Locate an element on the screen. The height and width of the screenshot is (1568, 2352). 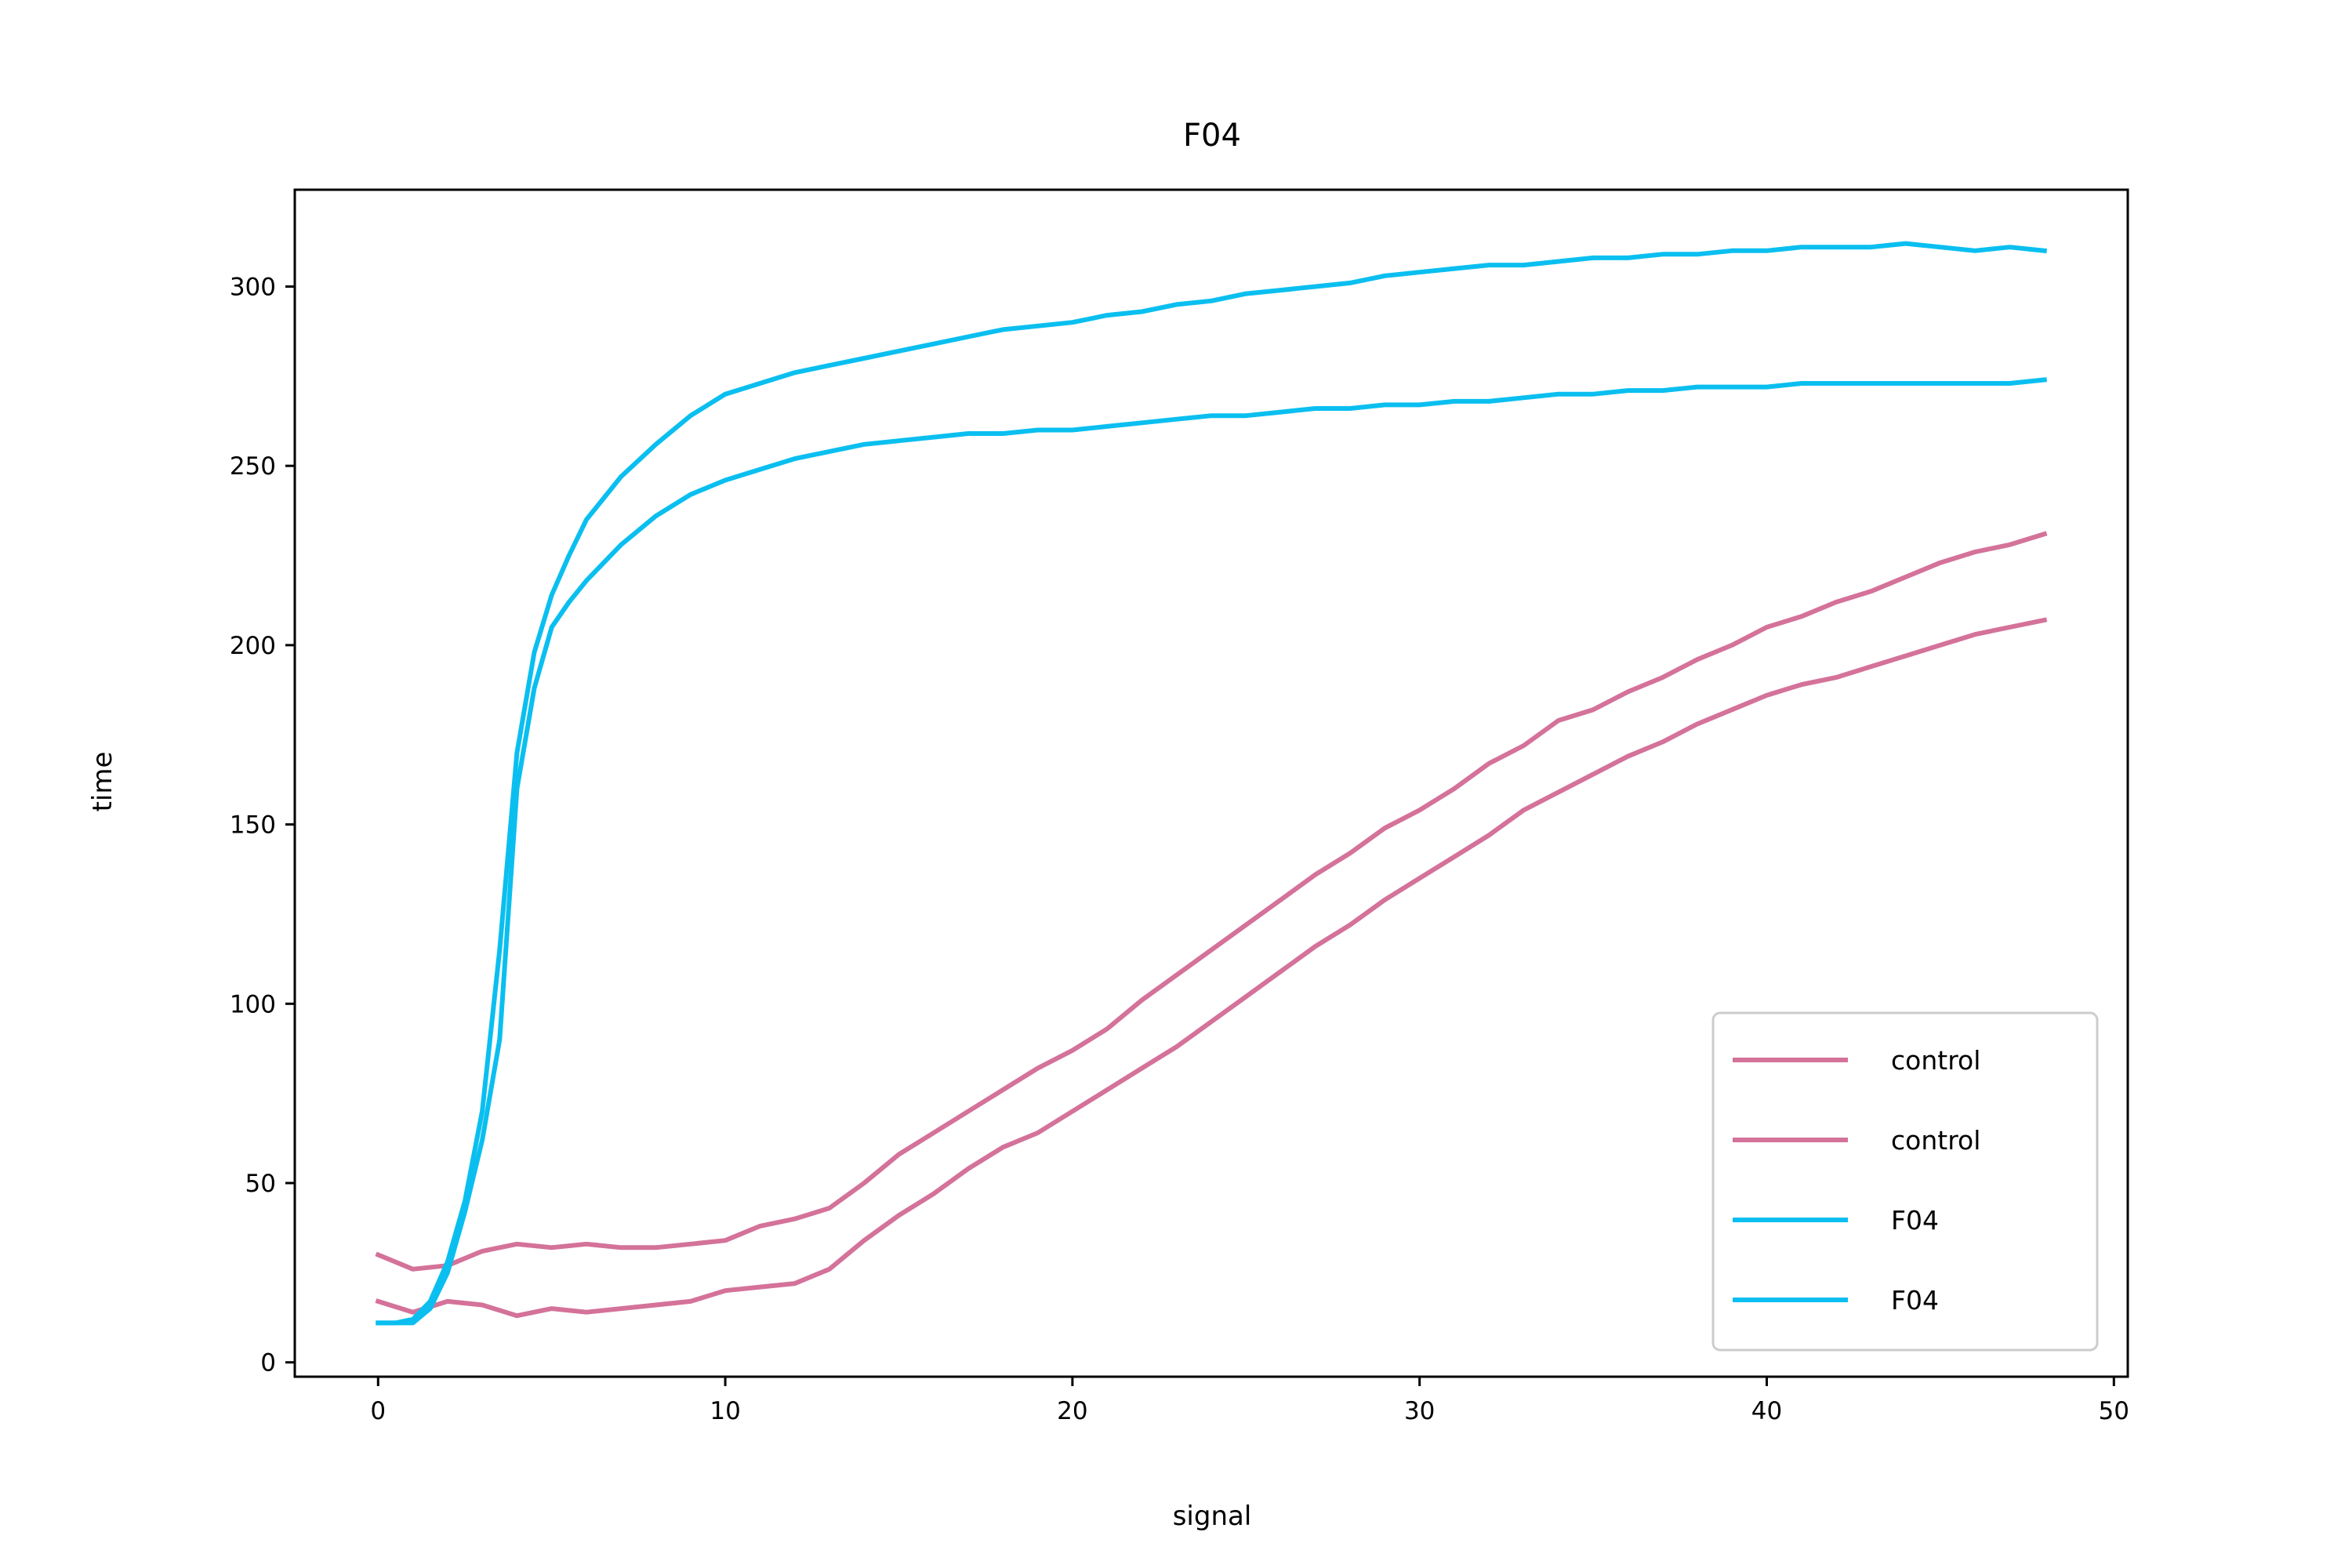
legend-box is located at coordinates (1905, 1181).